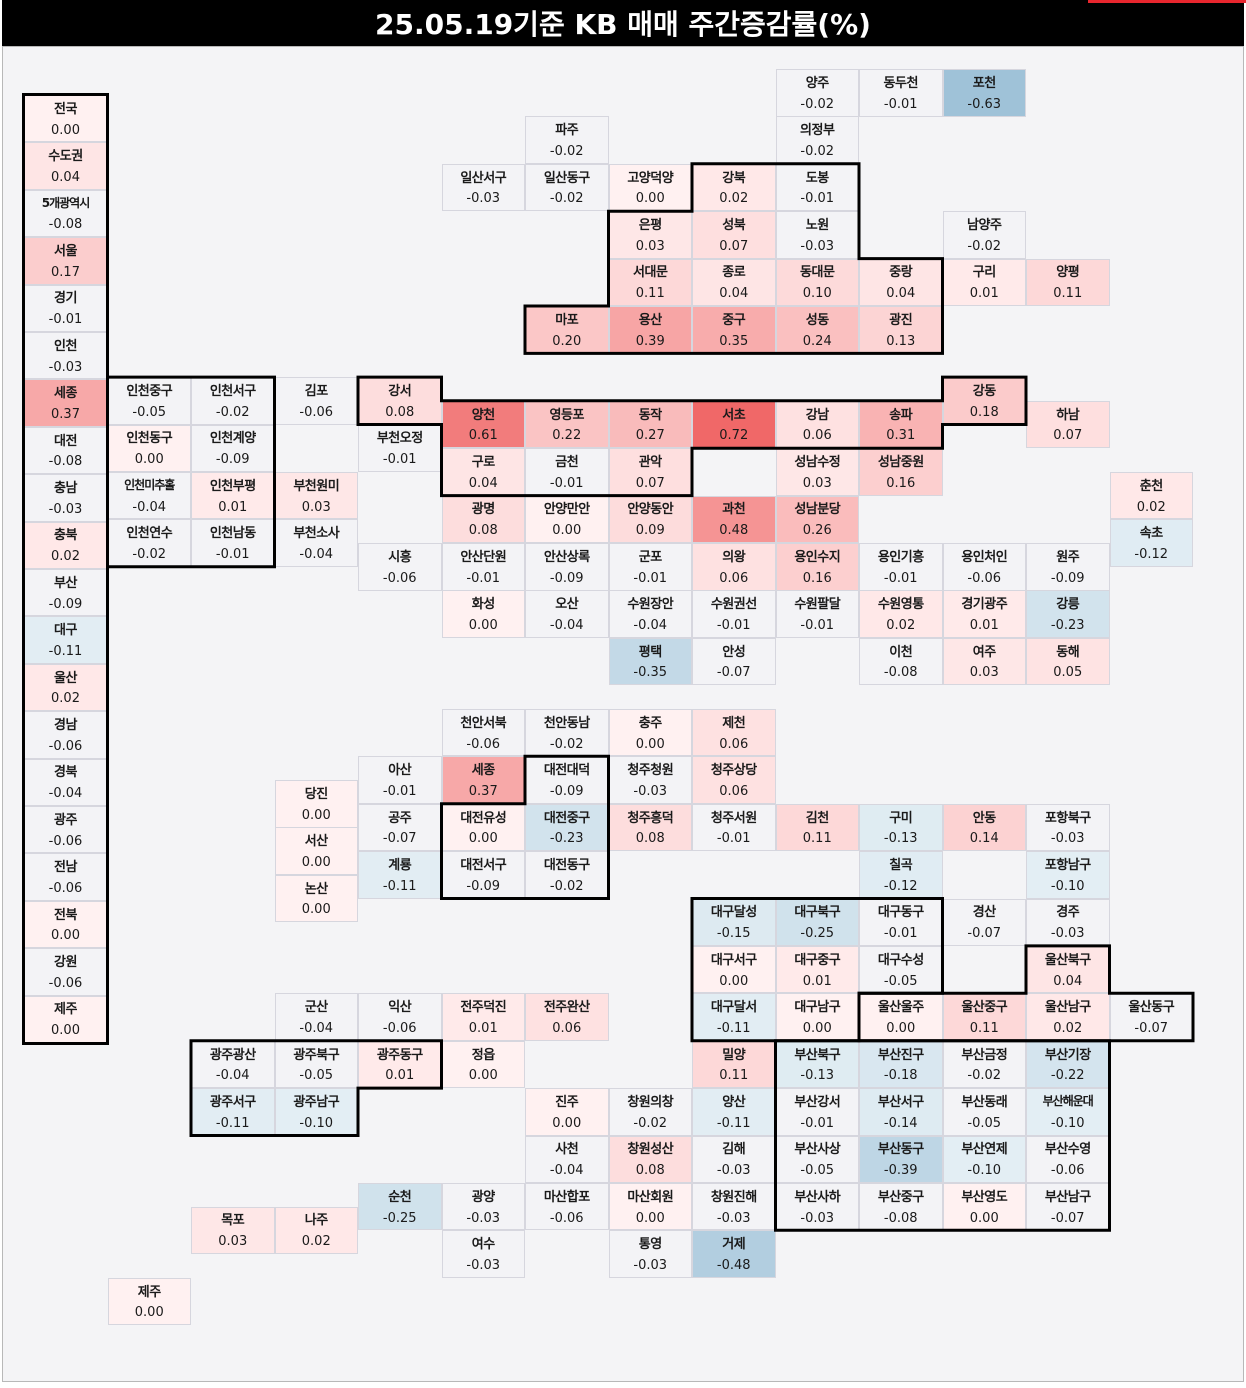 The width and height of the screenshot is (1246, 1388). Describe the element at coordinates (65, 699) in the screenshot. I see `legend-value: 0.02` at that location.